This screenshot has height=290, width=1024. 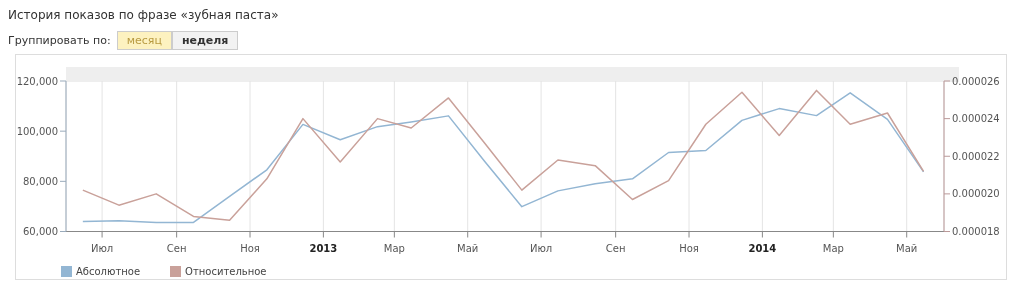 What do you see at coordinates (143, 15) in the screenshot?
I see `chart-title: История показов по фразе «зубная паста»` at bounding box center [143, 15].